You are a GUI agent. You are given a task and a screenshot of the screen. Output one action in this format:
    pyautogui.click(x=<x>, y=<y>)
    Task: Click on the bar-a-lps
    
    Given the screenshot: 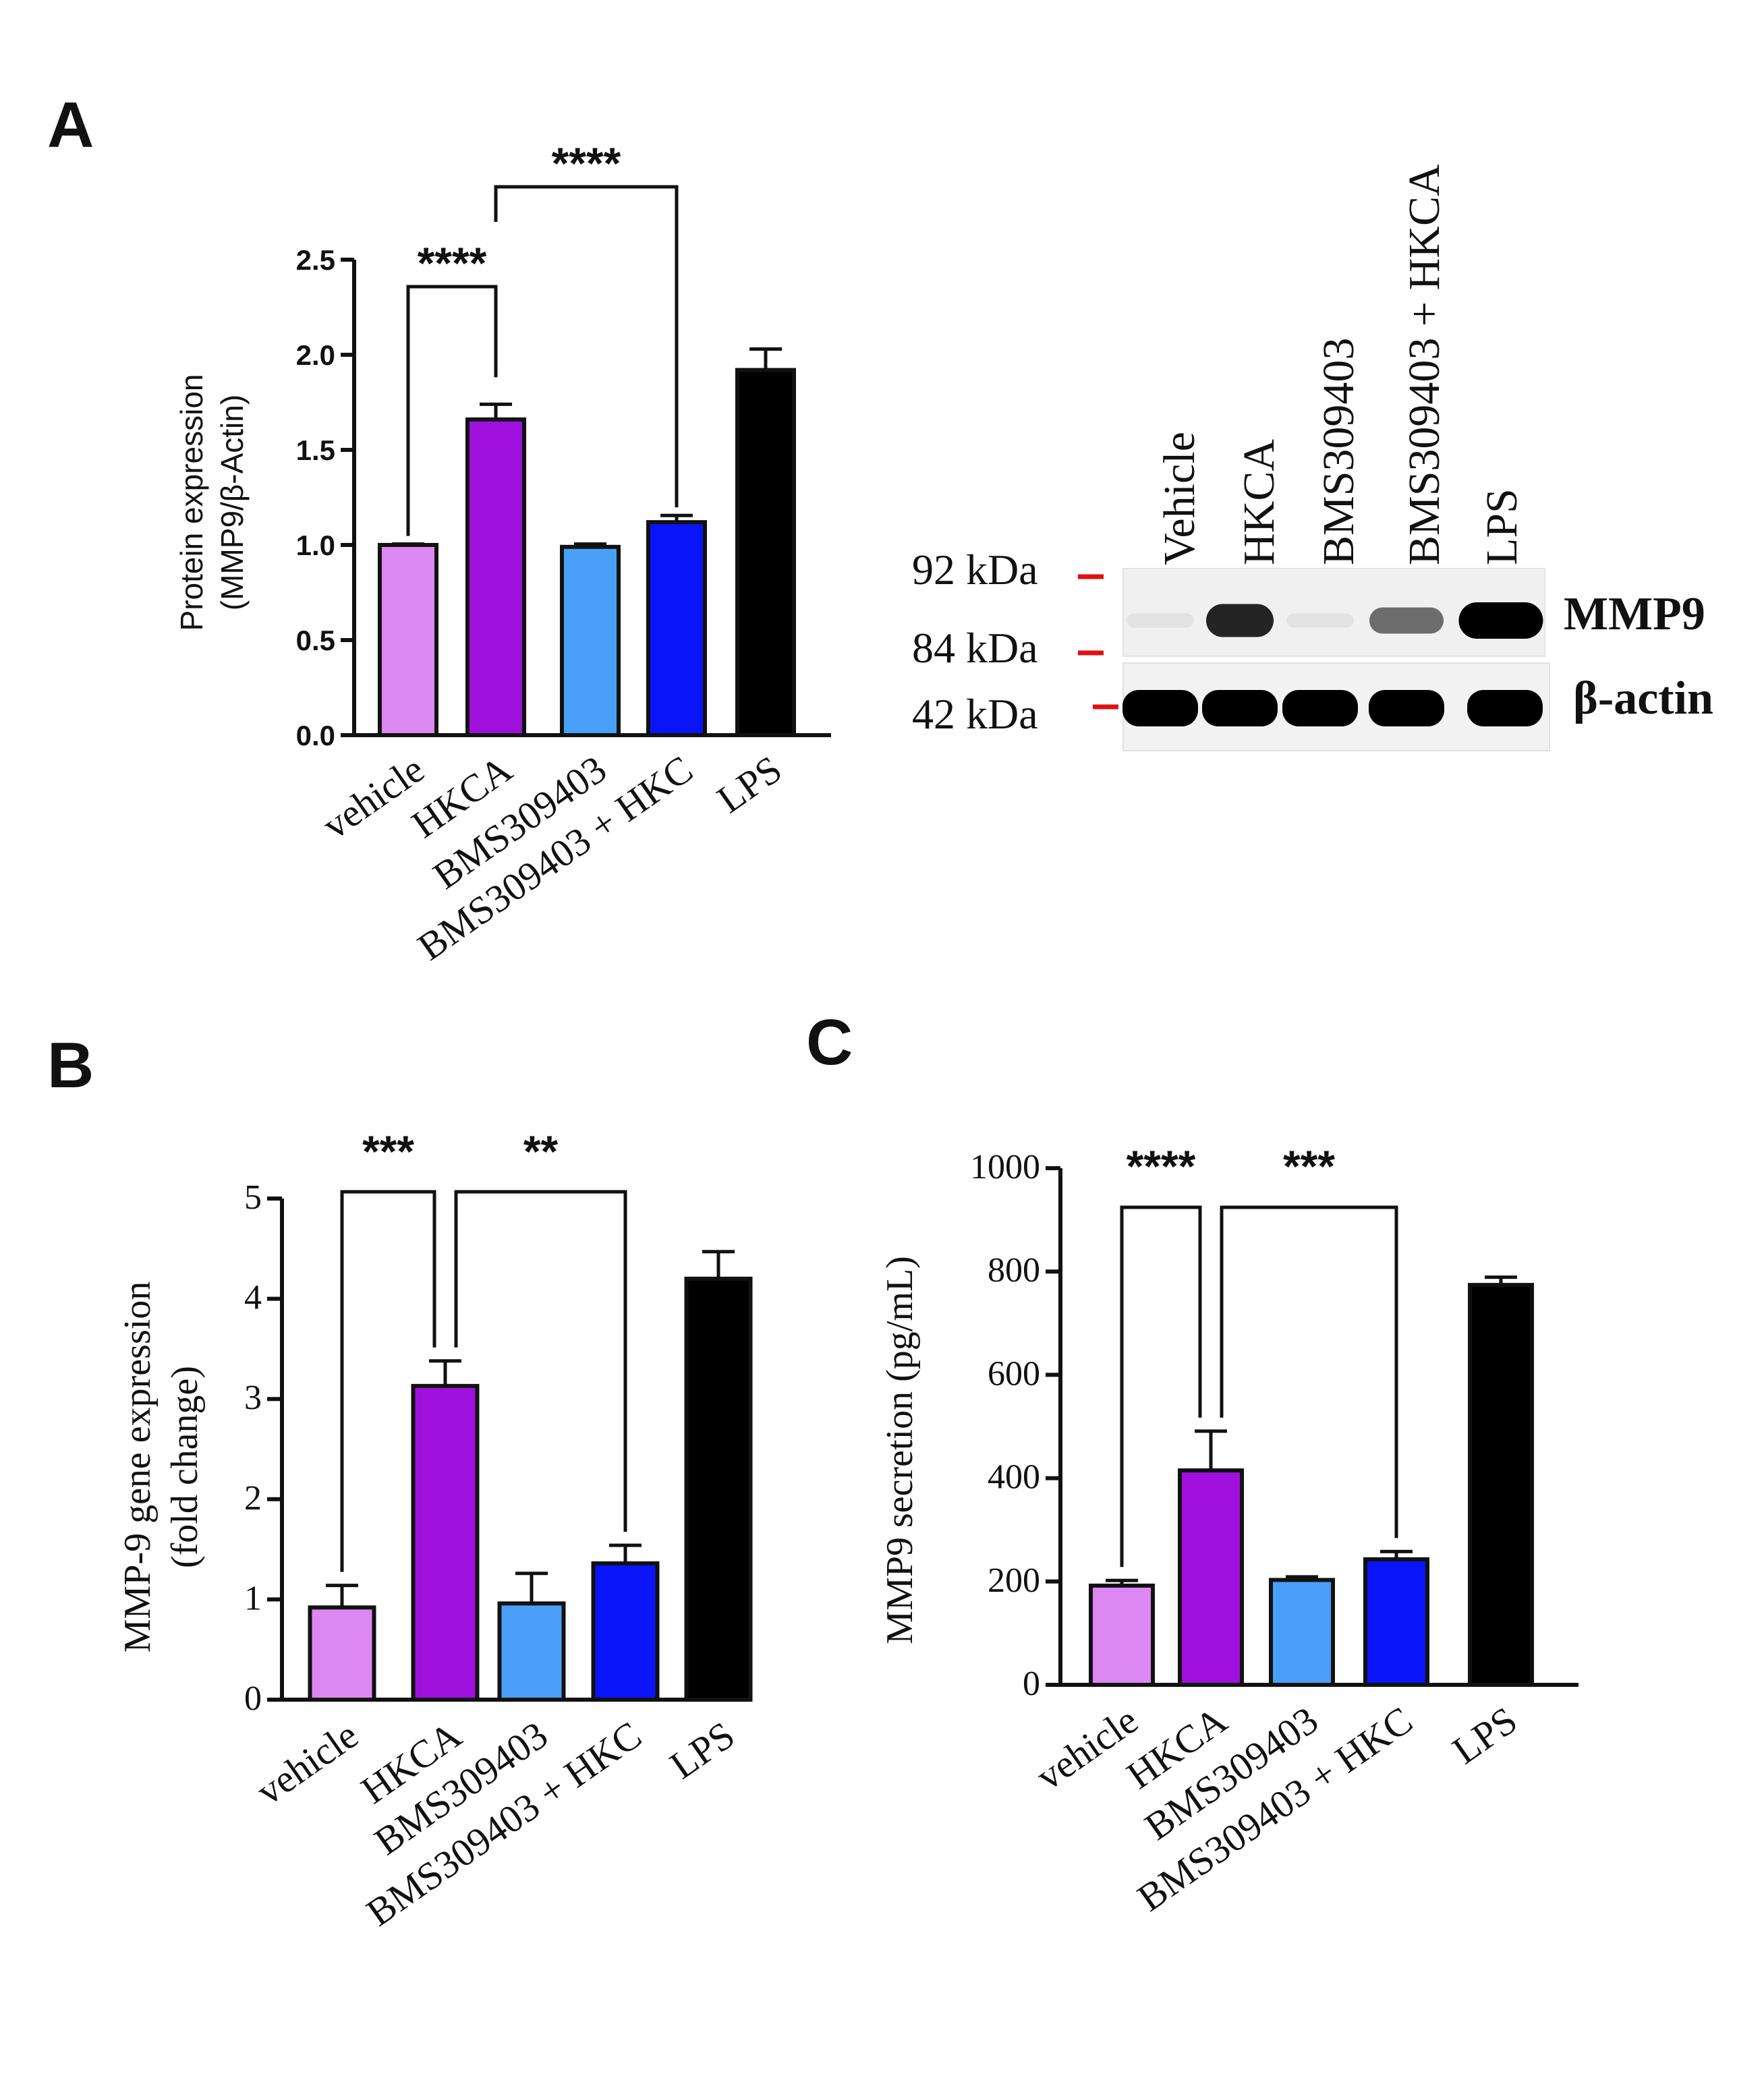 What is the action you would take?
    pyautogui.click(x=765, y=552)
    